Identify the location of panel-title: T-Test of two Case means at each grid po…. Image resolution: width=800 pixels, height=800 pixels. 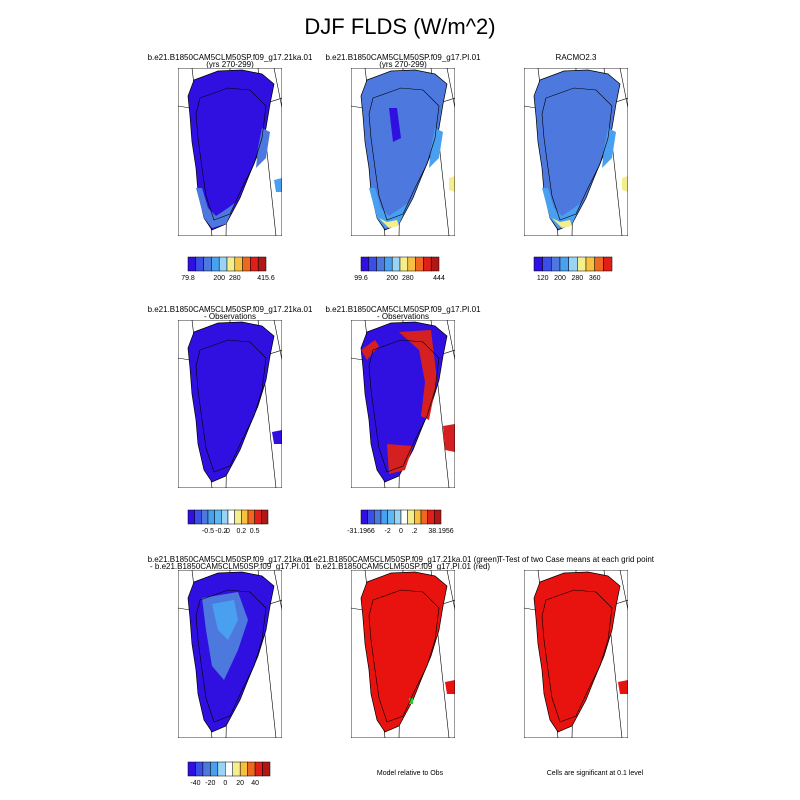
(576, 559).